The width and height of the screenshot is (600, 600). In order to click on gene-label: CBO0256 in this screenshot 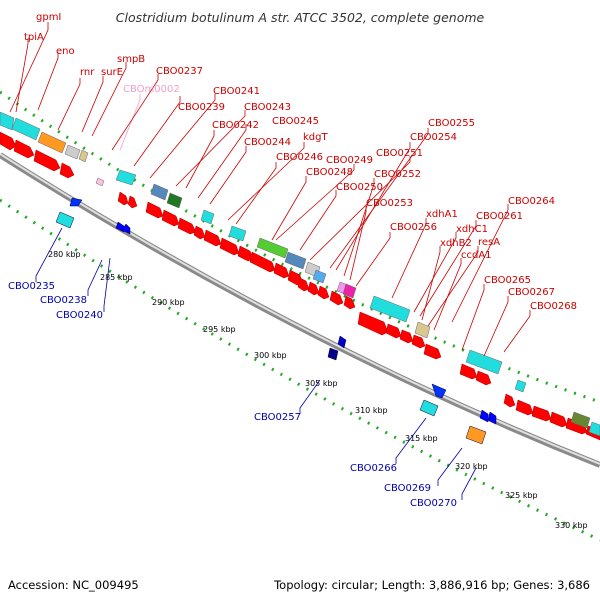, I will do `click(413, 227)`.